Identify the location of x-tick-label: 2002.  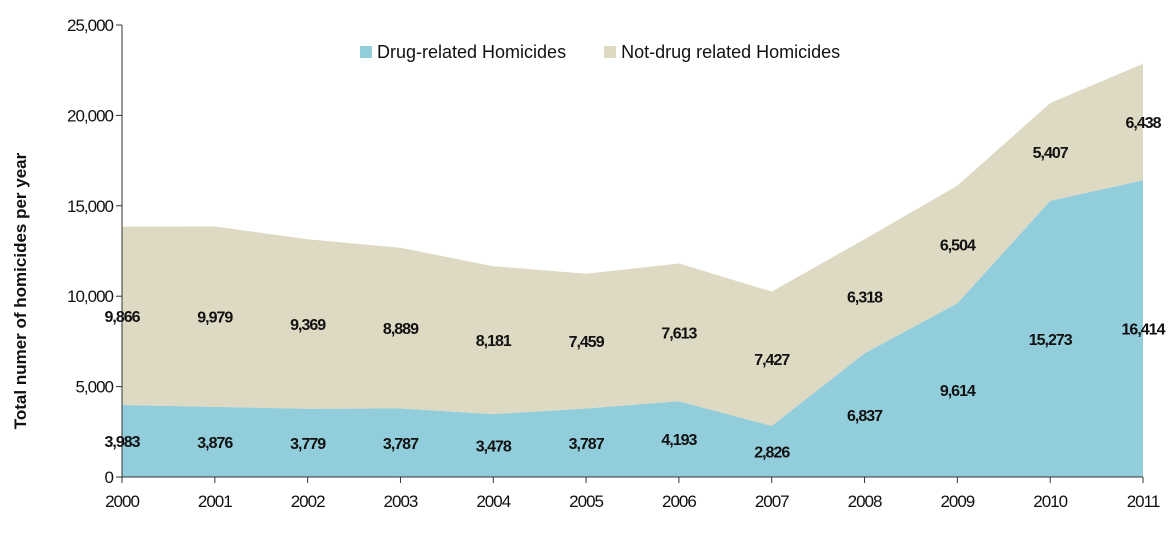
(308, 501).